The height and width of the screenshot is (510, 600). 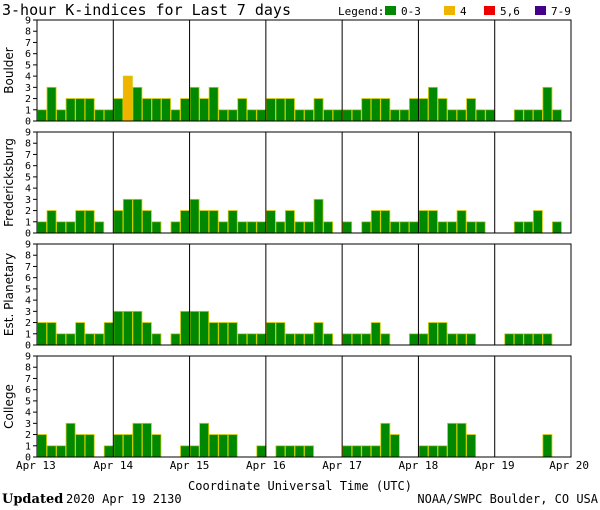 I want to click on y-tick-label: 8, so click(x=28, y=144).